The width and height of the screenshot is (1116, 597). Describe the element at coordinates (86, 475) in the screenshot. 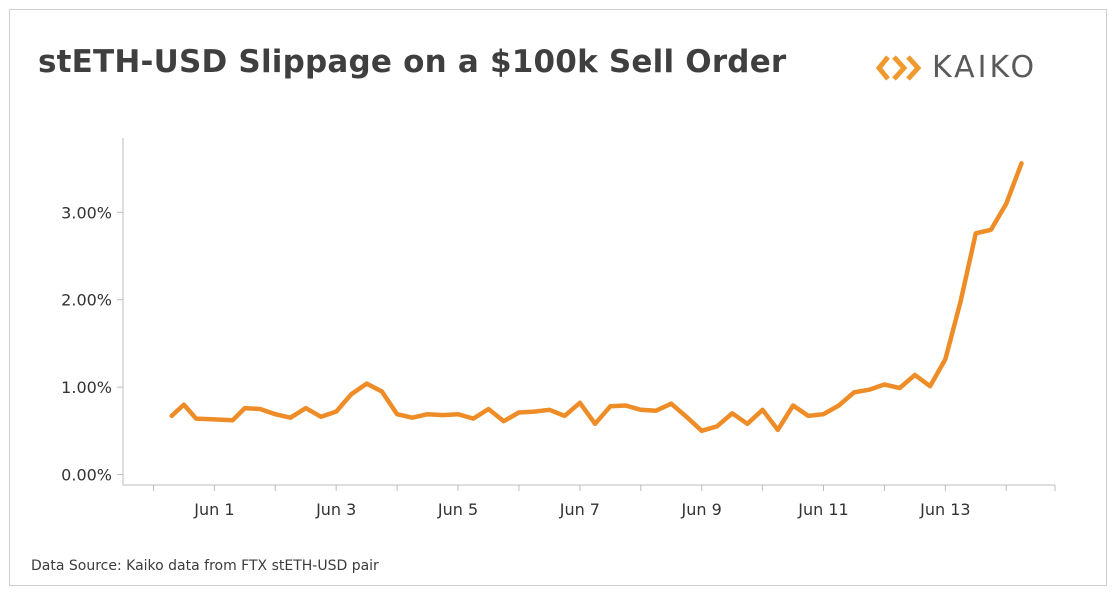

I see `y-tick-label: 0.00%` at that location.